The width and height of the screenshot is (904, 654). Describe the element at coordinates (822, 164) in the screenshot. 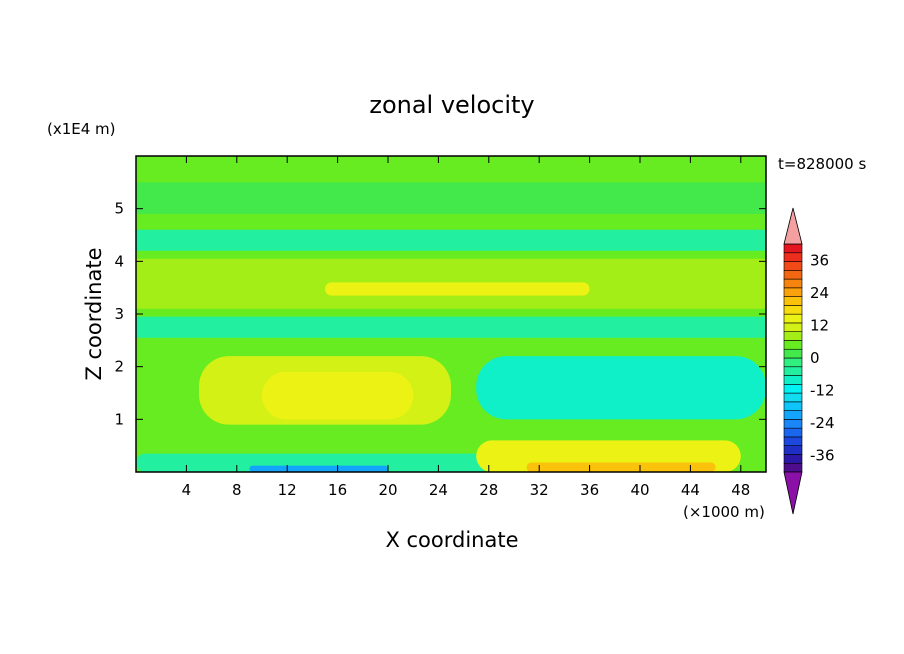

I see `time-label: t=828000 s` at that location.